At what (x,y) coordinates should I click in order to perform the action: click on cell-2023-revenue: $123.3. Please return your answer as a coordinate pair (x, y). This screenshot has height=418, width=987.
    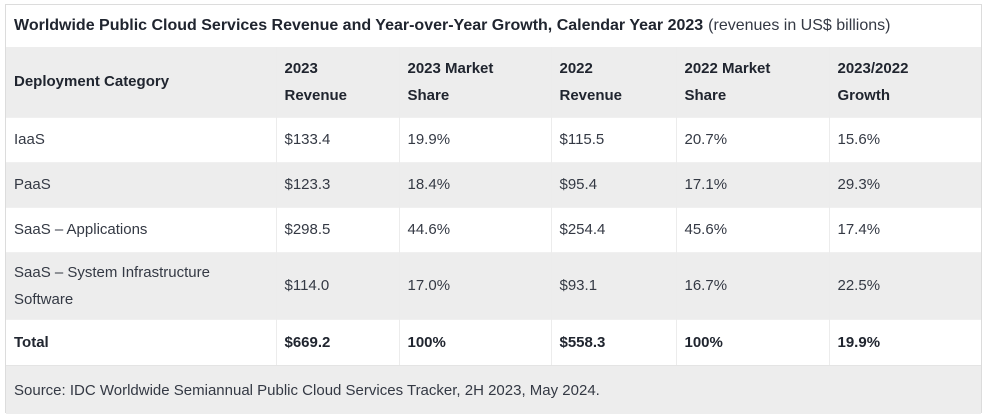
    Looking at the image, I should click on (337, 184).